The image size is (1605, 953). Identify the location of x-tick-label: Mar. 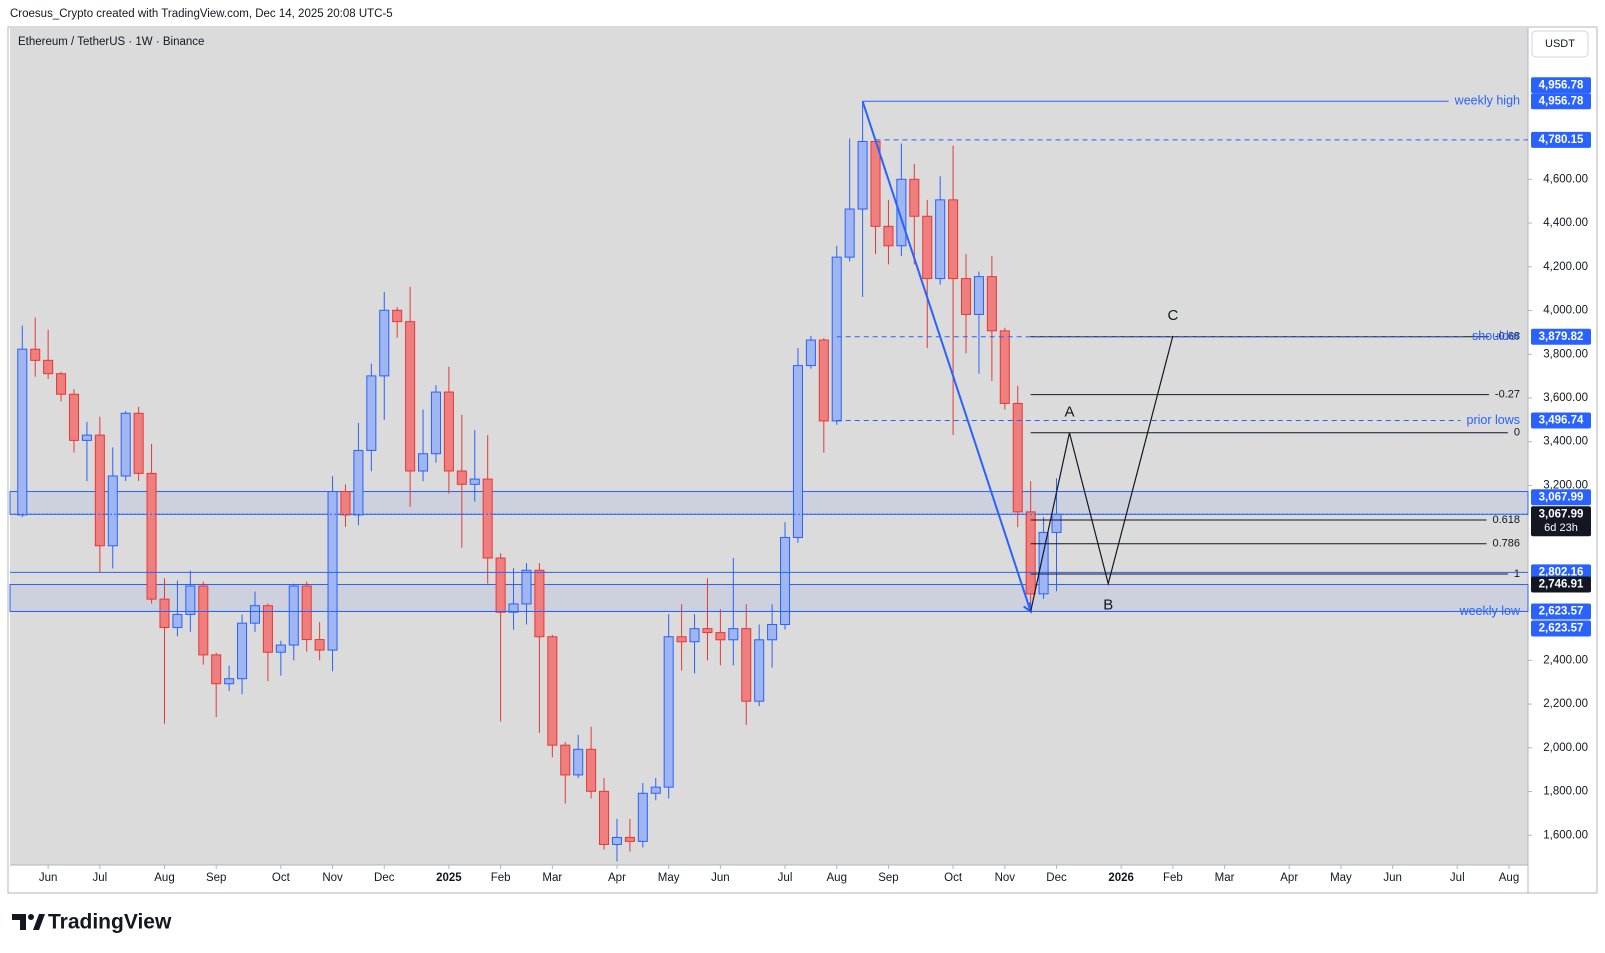
(552, 878).